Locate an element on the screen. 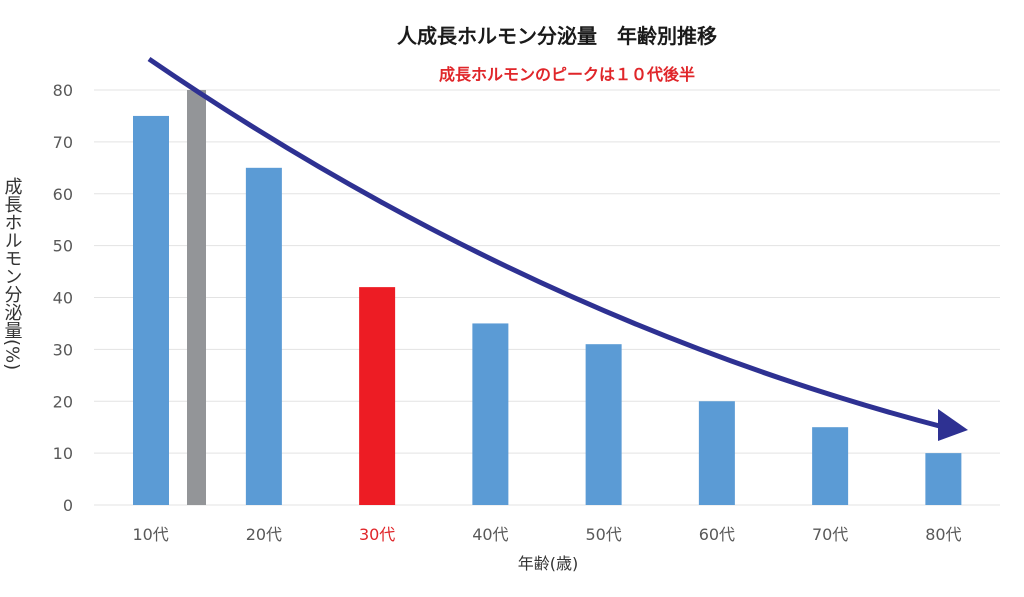 The image size is (1024, 597). bar-80代 is located at coordinates (943, 479).